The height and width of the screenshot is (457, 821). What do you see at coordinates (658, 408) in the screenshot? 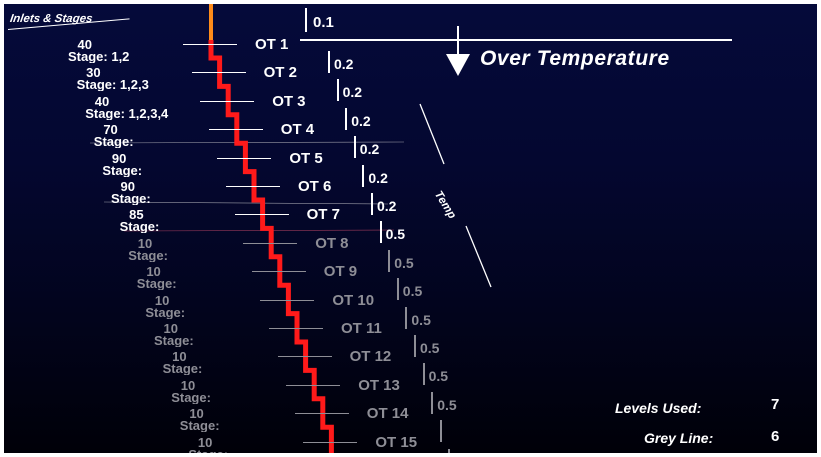
I see `levels-used-label: Levels Used:` at bounding box center [658, 408].